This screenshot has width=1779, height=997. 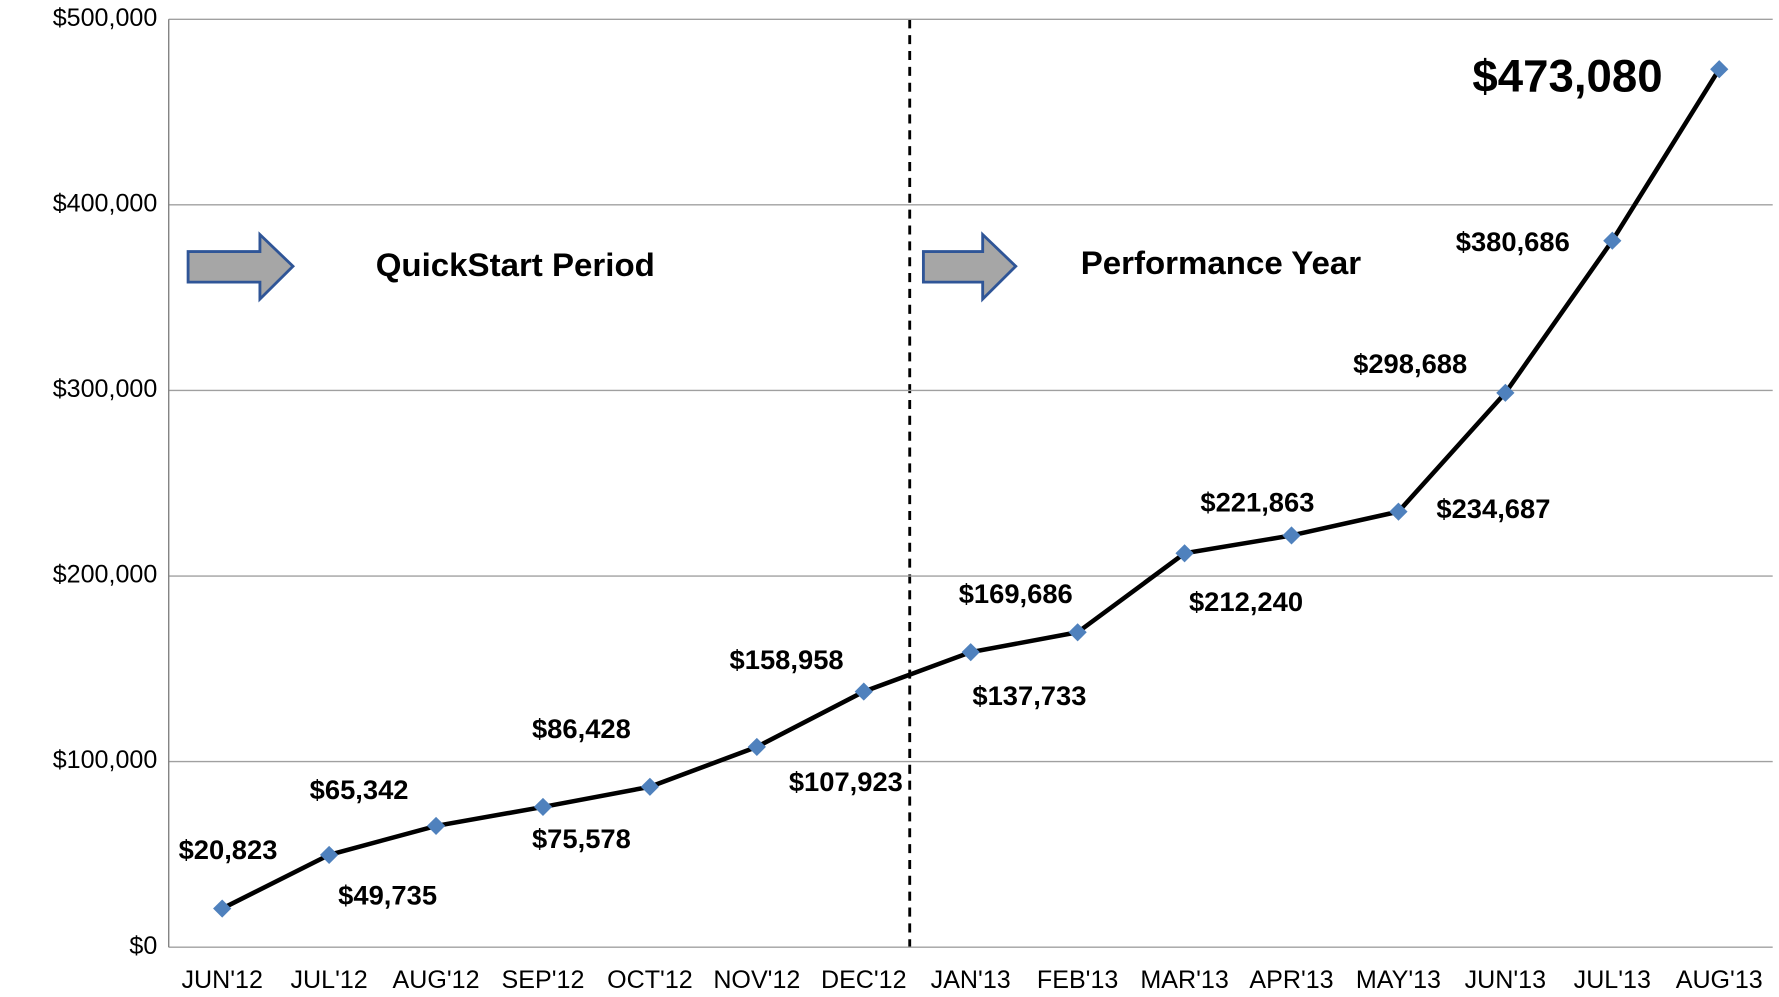 I want to click on x-tick-label: JUL'13, so click(x=1612, y=980).